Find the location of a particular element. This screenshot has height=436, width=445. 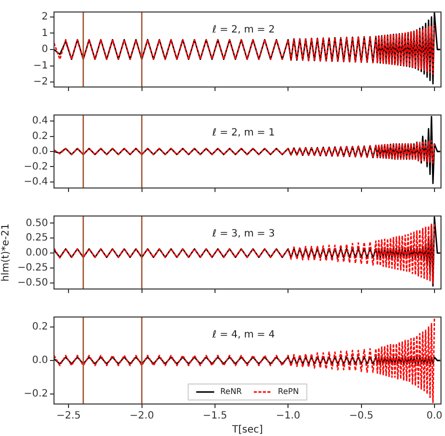

annotation: ℓ = 2, m = 1 is located at coordinates (243, 133).